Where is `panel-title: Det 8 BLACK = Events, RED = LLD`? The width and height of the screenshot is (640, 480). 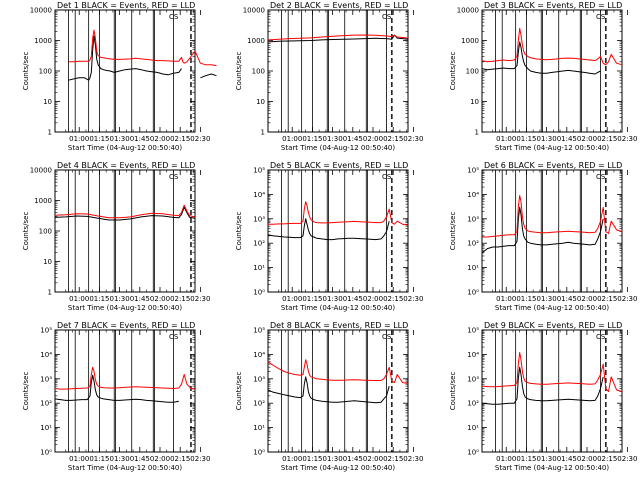
panel-title: Det 8 BLACK = Events, RED = LLD is located at coordinates (339, 325).